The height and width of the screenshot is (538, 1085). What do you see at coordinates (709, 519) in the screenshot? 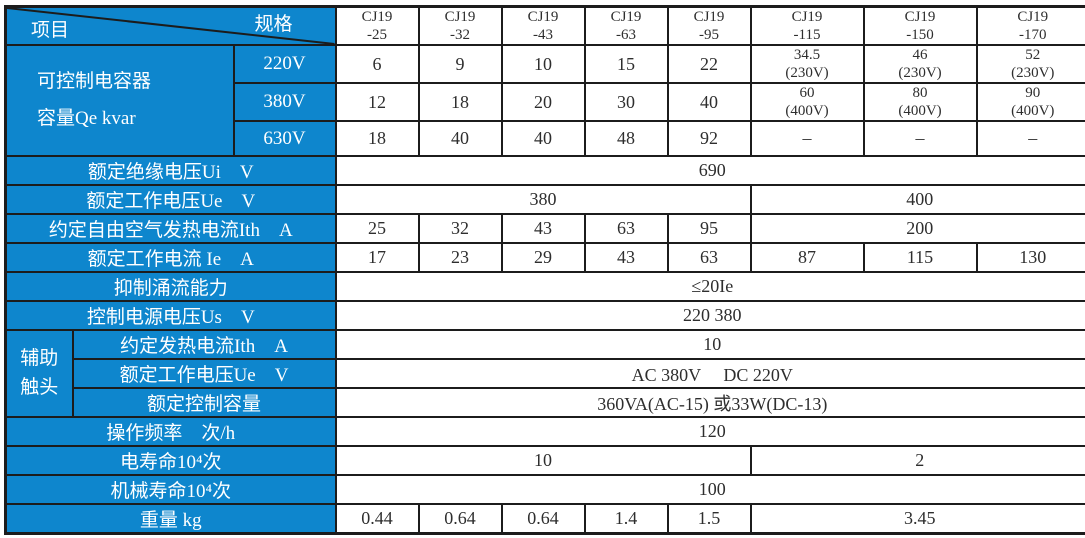
I see `value-cell: 1.5` at bounding box center [709, 519].